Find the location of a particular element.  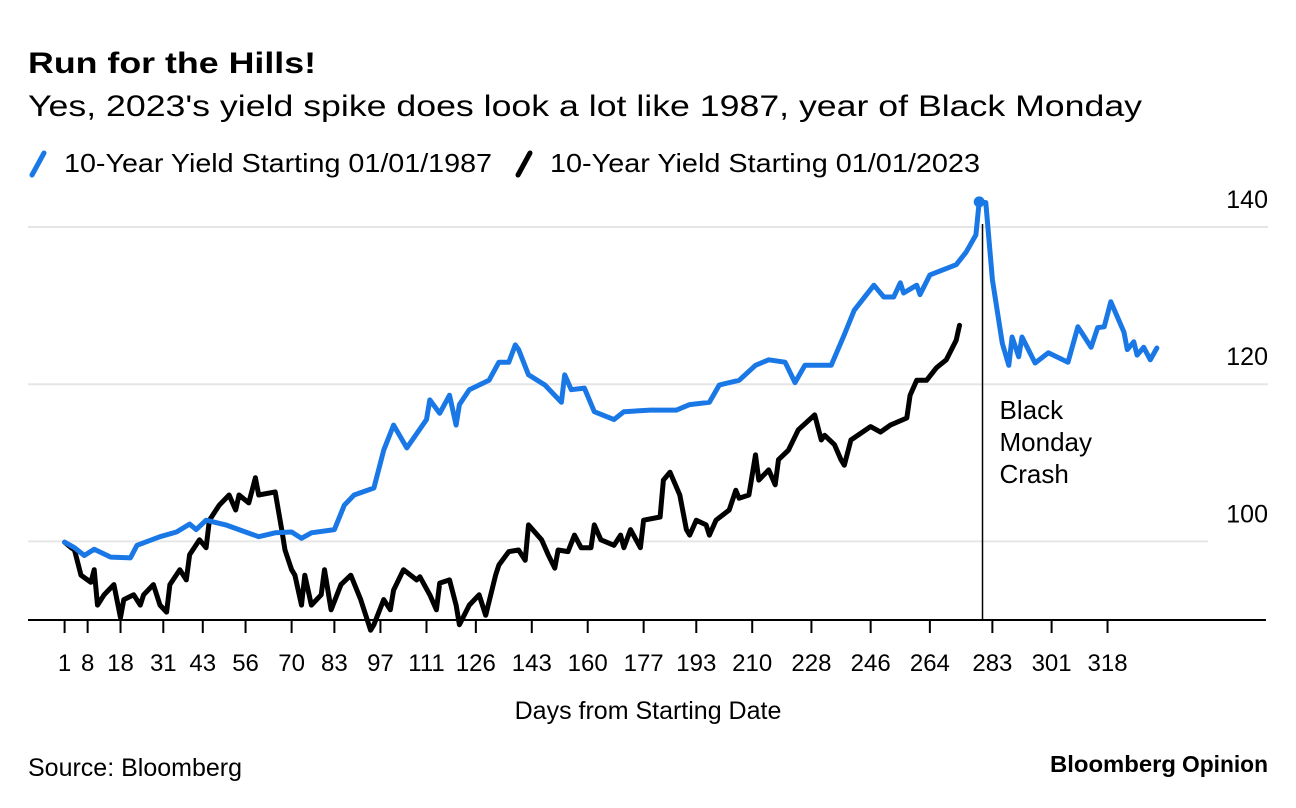

x-tick-label-111: 111 is located at coordinates (426, 663).